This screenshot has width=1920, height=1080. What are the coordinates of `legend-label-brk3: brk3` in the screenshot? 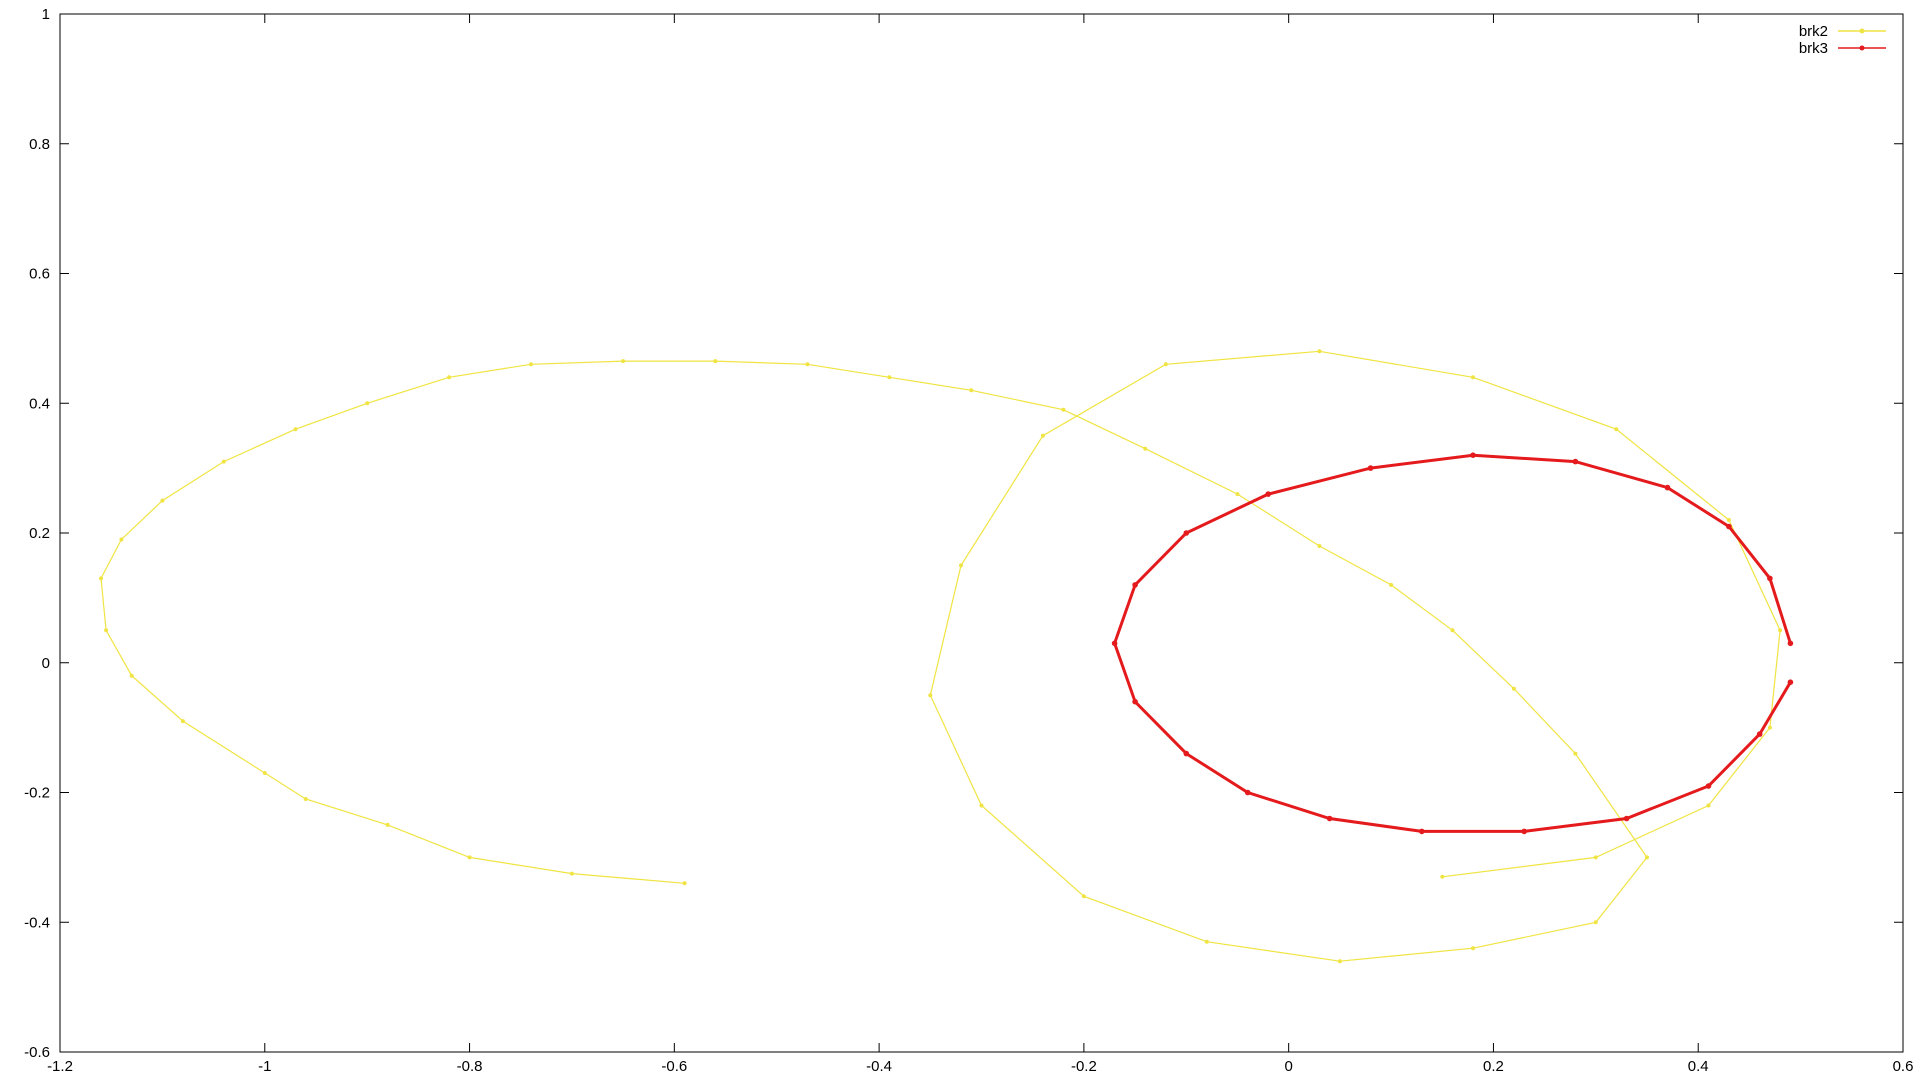 It's located at (1813, 48).